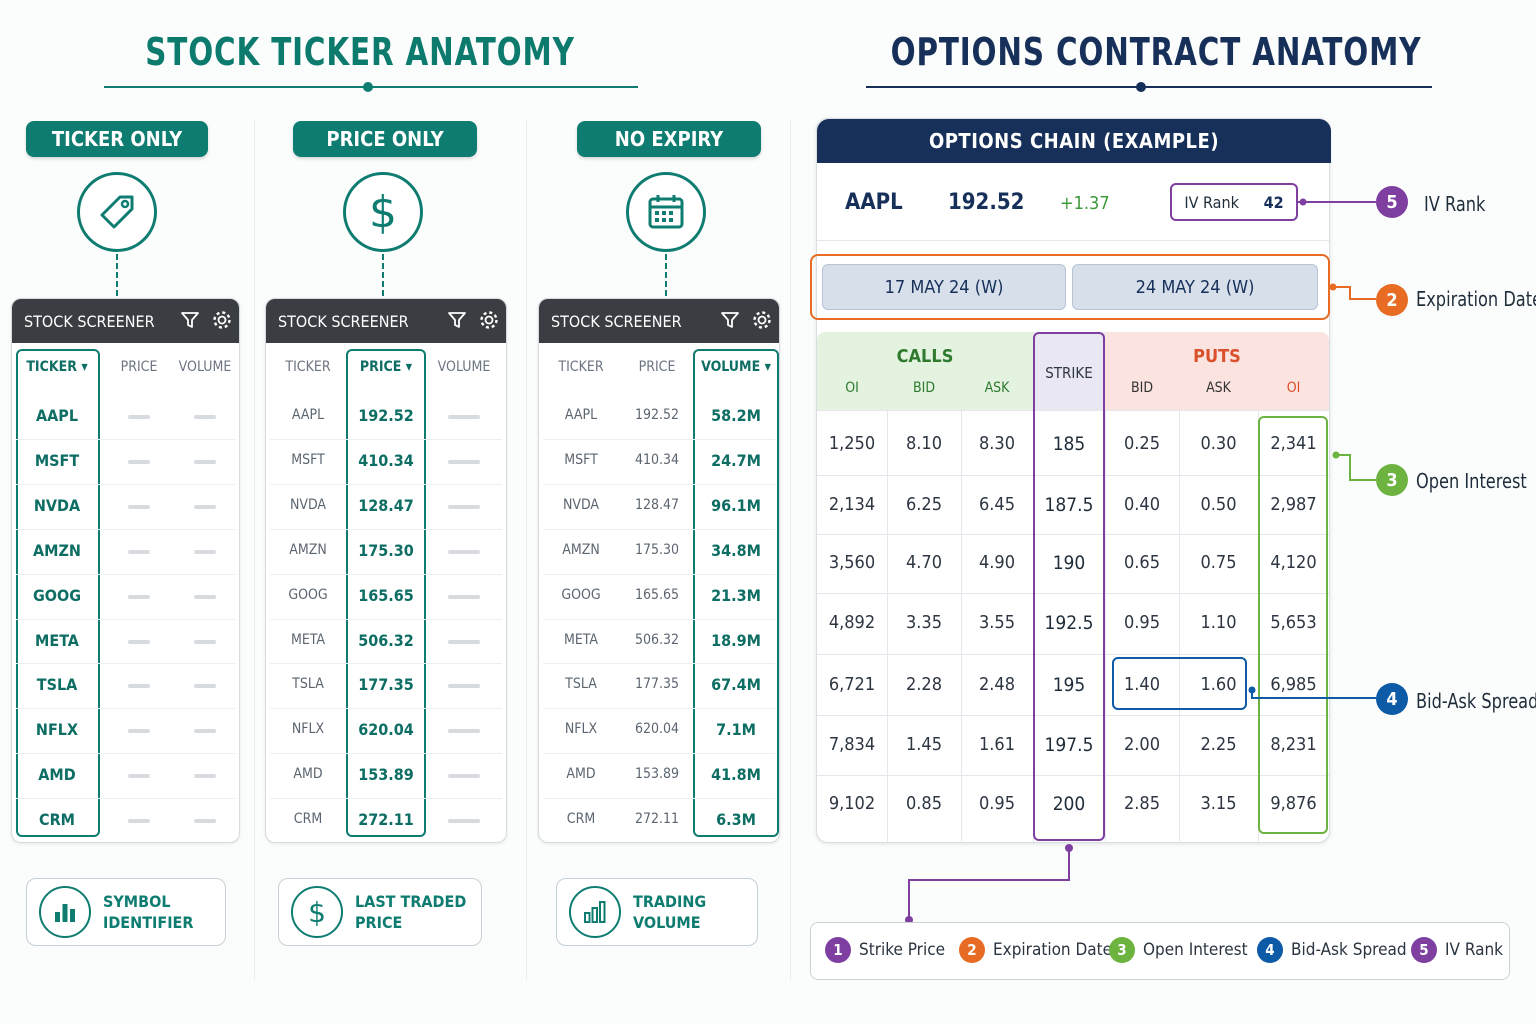 The width and height of the screenshot is (1536, 1024). Describe the element at coordinates (117, 139) in the screenshot. I see `ticker-only-pill: TICKER ONLY` at that location.